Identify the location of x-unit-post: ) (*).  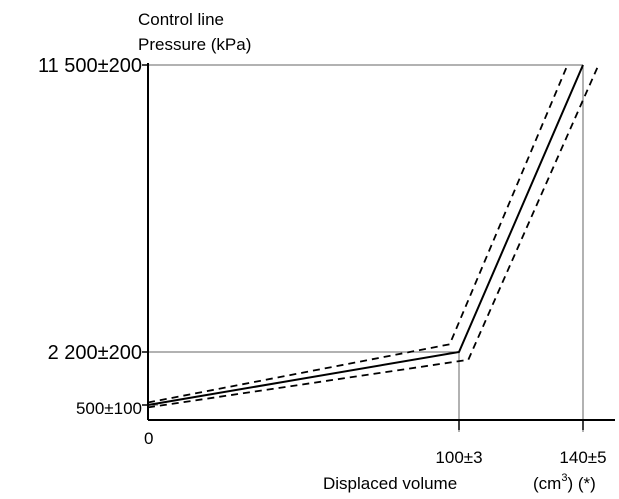
(581, 483).